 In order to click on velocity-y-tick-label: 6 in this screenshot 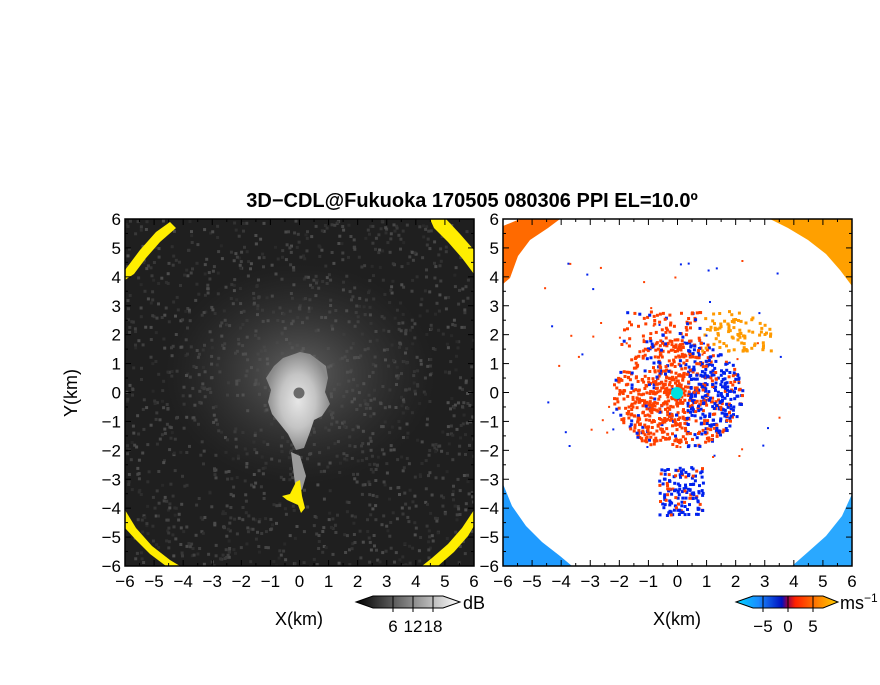, I will do `click(494, 219)`.